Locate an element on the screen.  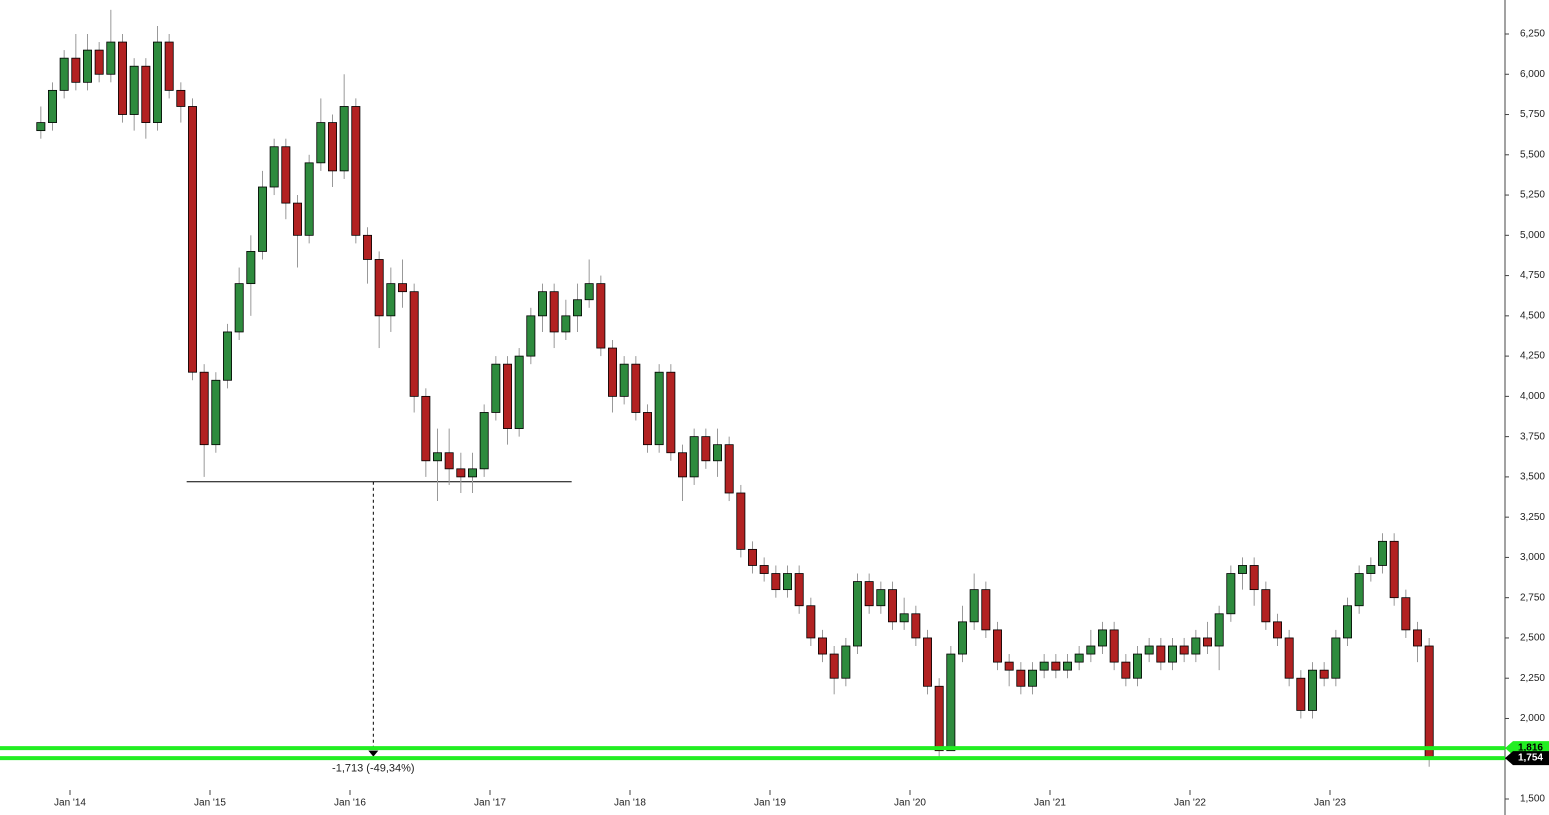
price-tag-label: 1,816 is located at coordinates (1530, 748).